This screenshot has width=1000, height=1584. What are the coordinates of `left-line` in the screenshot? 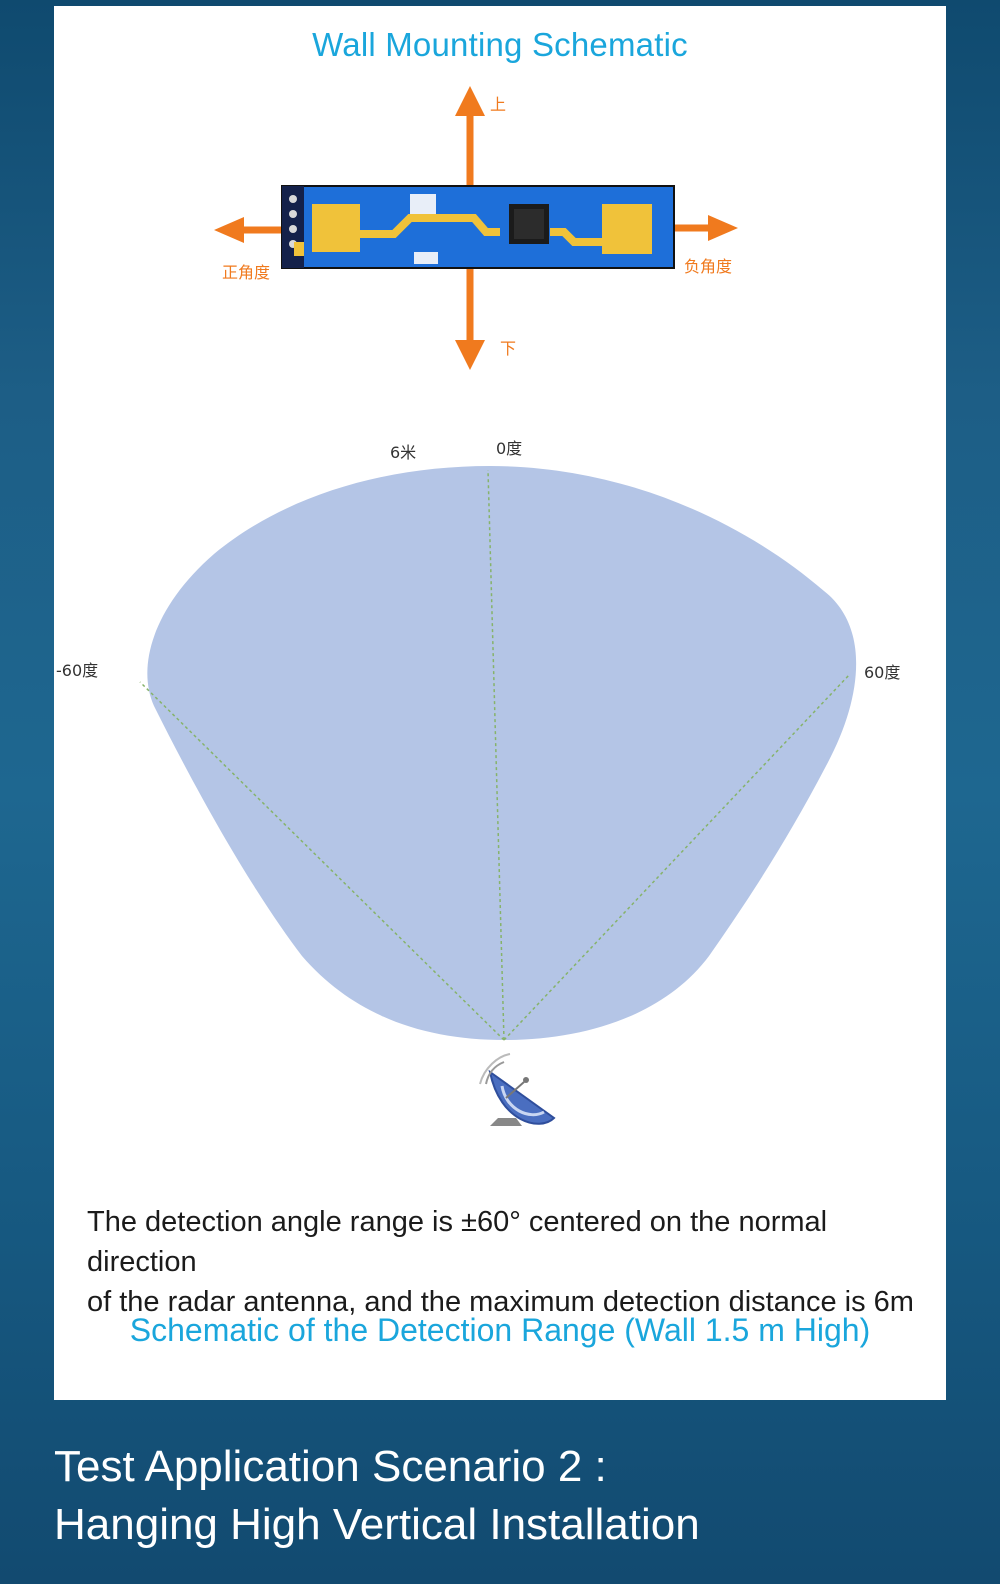 It's located at (322, 861).